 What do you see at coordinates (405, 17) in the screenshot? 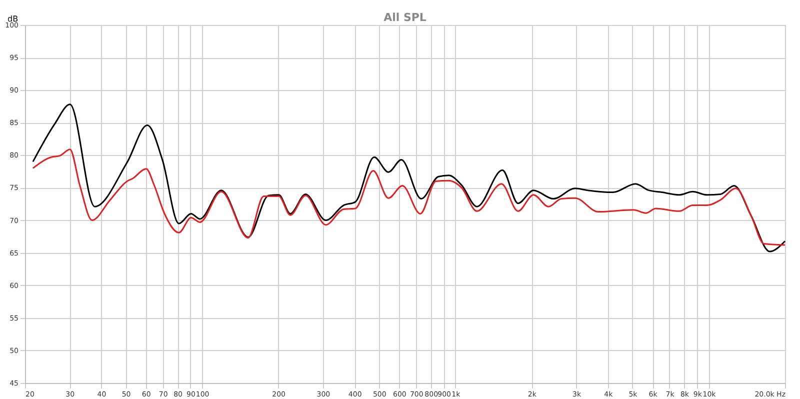
I see `chart-title: All SPL` at bounding box center [405, 17].